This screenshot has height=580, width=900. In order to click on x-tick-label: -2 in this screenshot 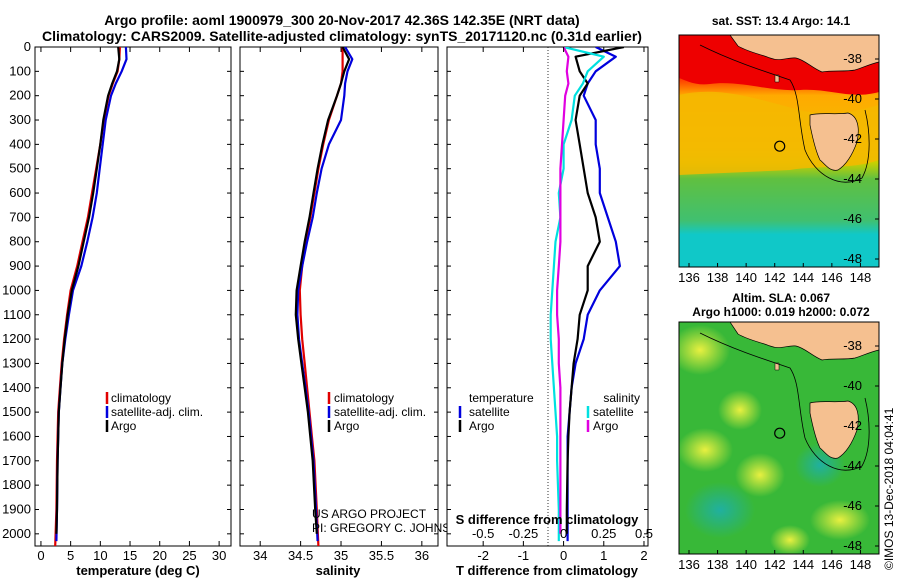, I will do `click(483, 555)`.